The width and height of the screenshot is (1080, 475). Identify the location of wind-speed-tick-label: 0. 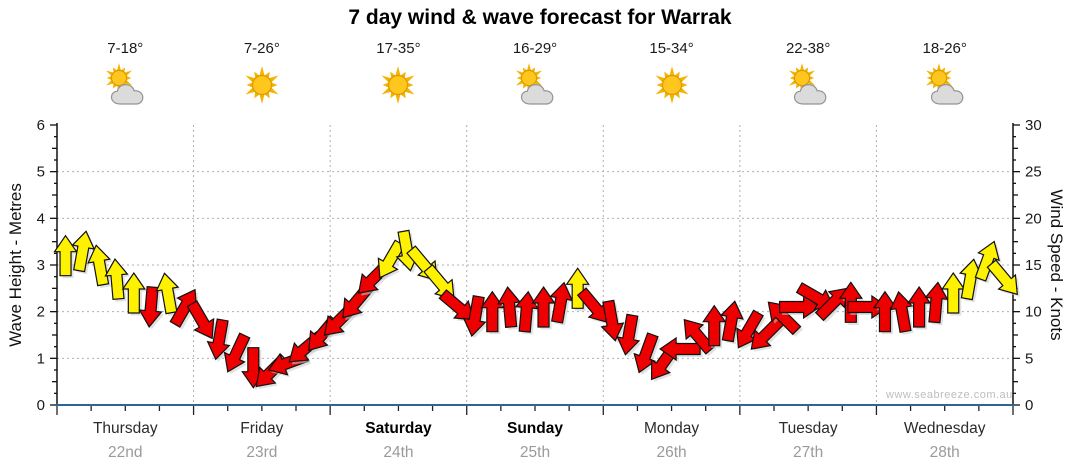
(1029, 405).